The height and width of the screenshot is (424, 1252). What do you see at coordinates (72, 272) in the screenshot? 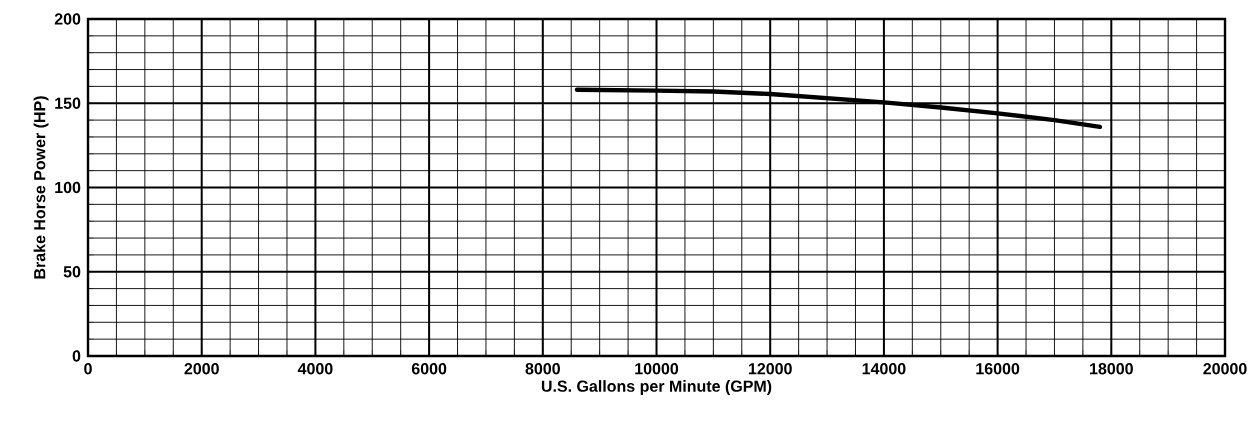
I see `y-tick-label: 50` at bounding box center [72, 272].